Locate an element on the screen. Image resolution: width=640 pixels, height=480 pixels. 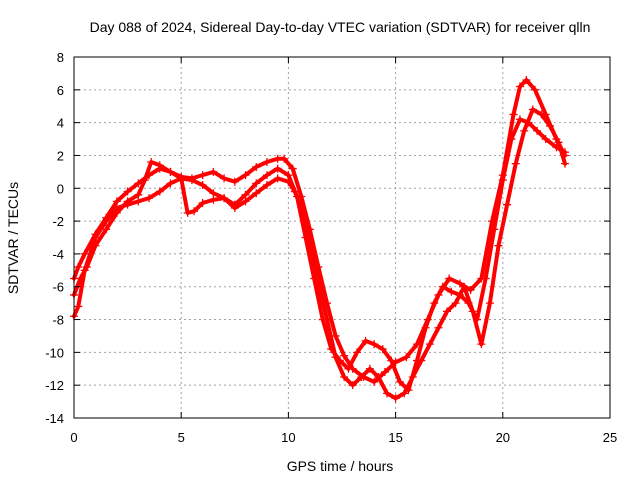
y-tick-label: 2 is located at coordinates (60, 155).